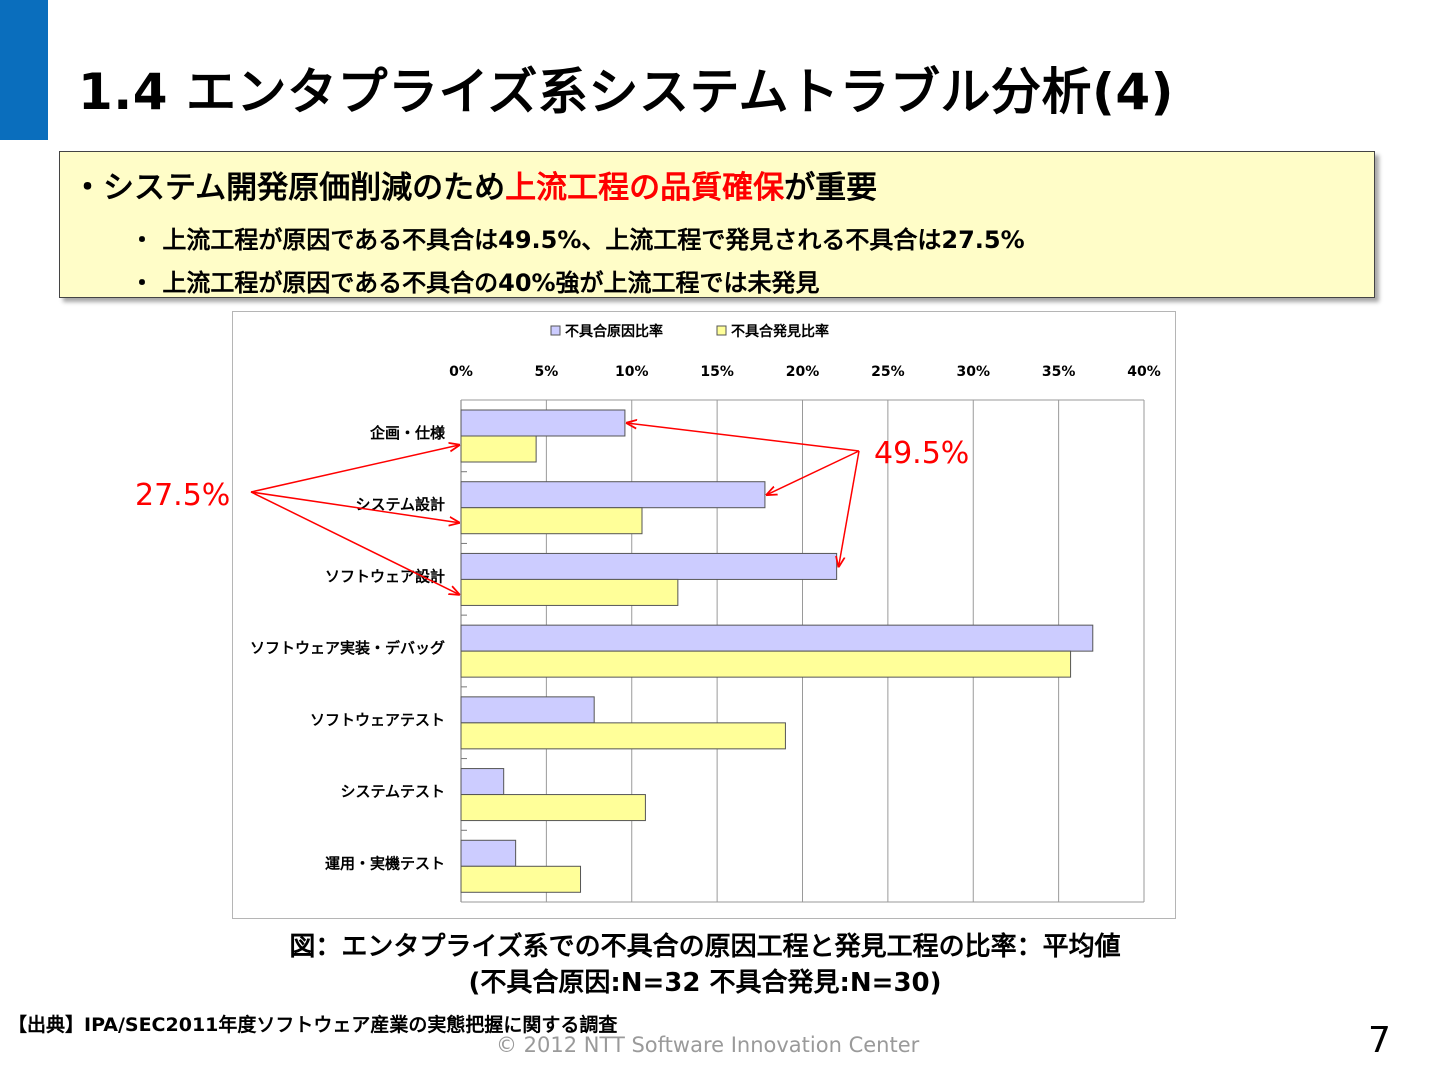 The height and width of the screenshot is (1077, 1436). Describe the element at coordinates (385, 863) in the screenshot. I see `category-label: 運用・実機テスト` at that location.